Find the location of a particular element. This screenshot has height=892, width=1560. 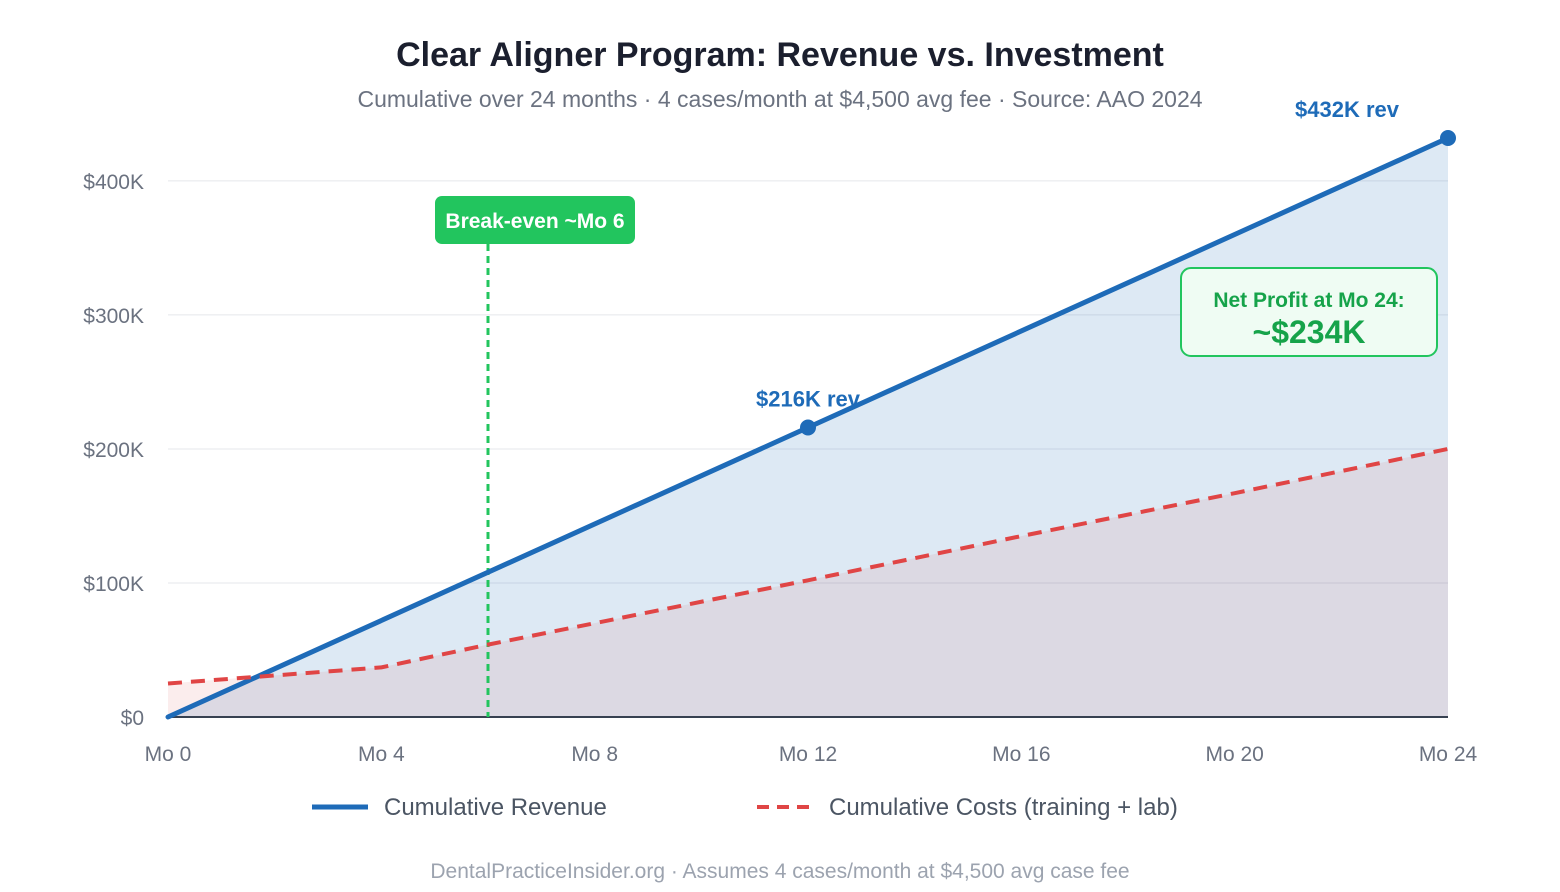

data-point-label: $216K rev is located at coordinates (808, 399).